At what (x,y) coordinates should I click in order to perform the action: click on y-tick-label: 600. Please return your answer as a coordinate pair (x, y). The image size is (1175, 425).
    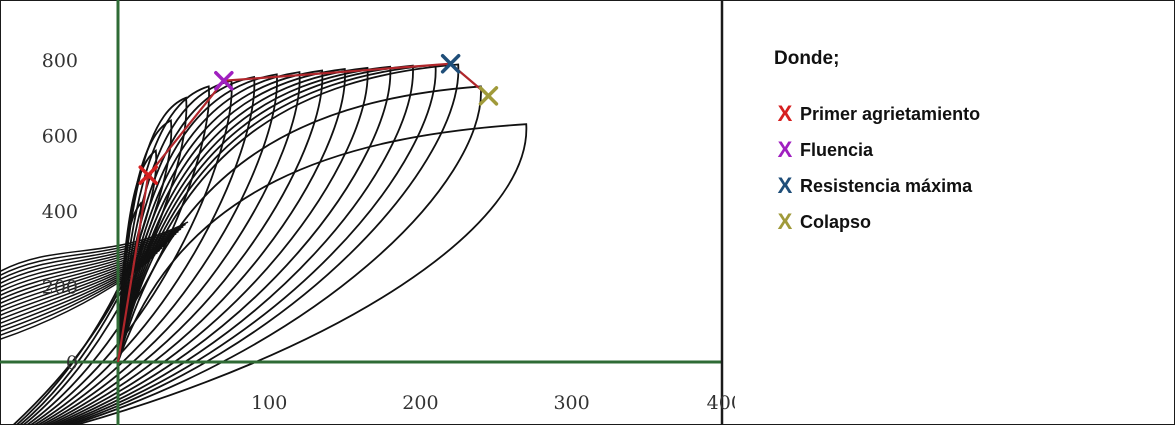
    Looking at the image, I should click on (60, 137).